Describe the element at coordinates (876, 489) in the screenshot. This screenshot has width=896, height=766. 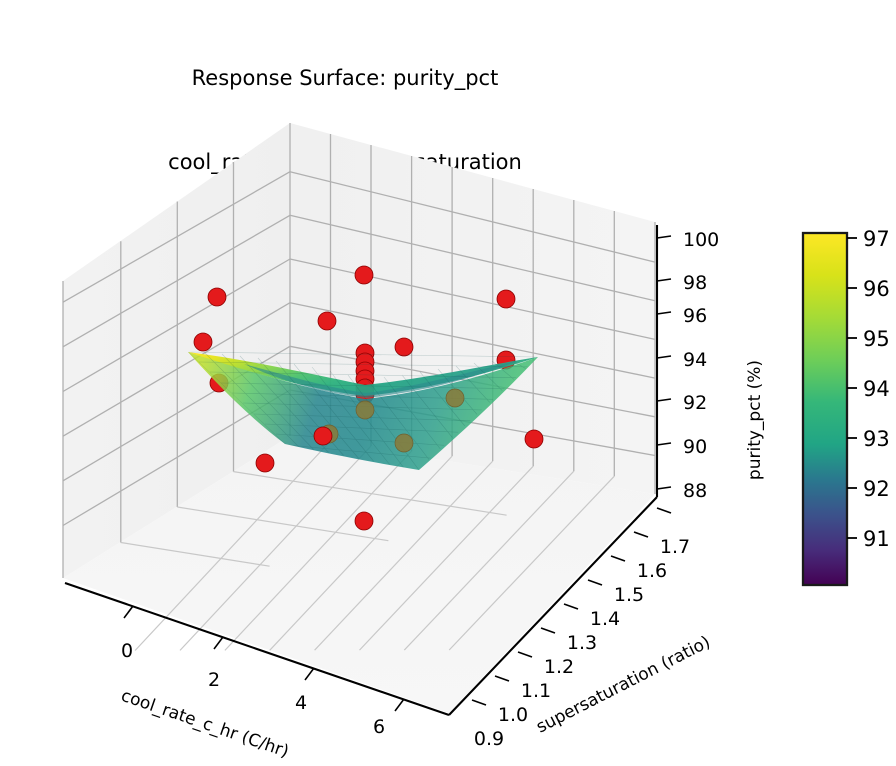
I see `colorbar-tick-label: 92` at that location.